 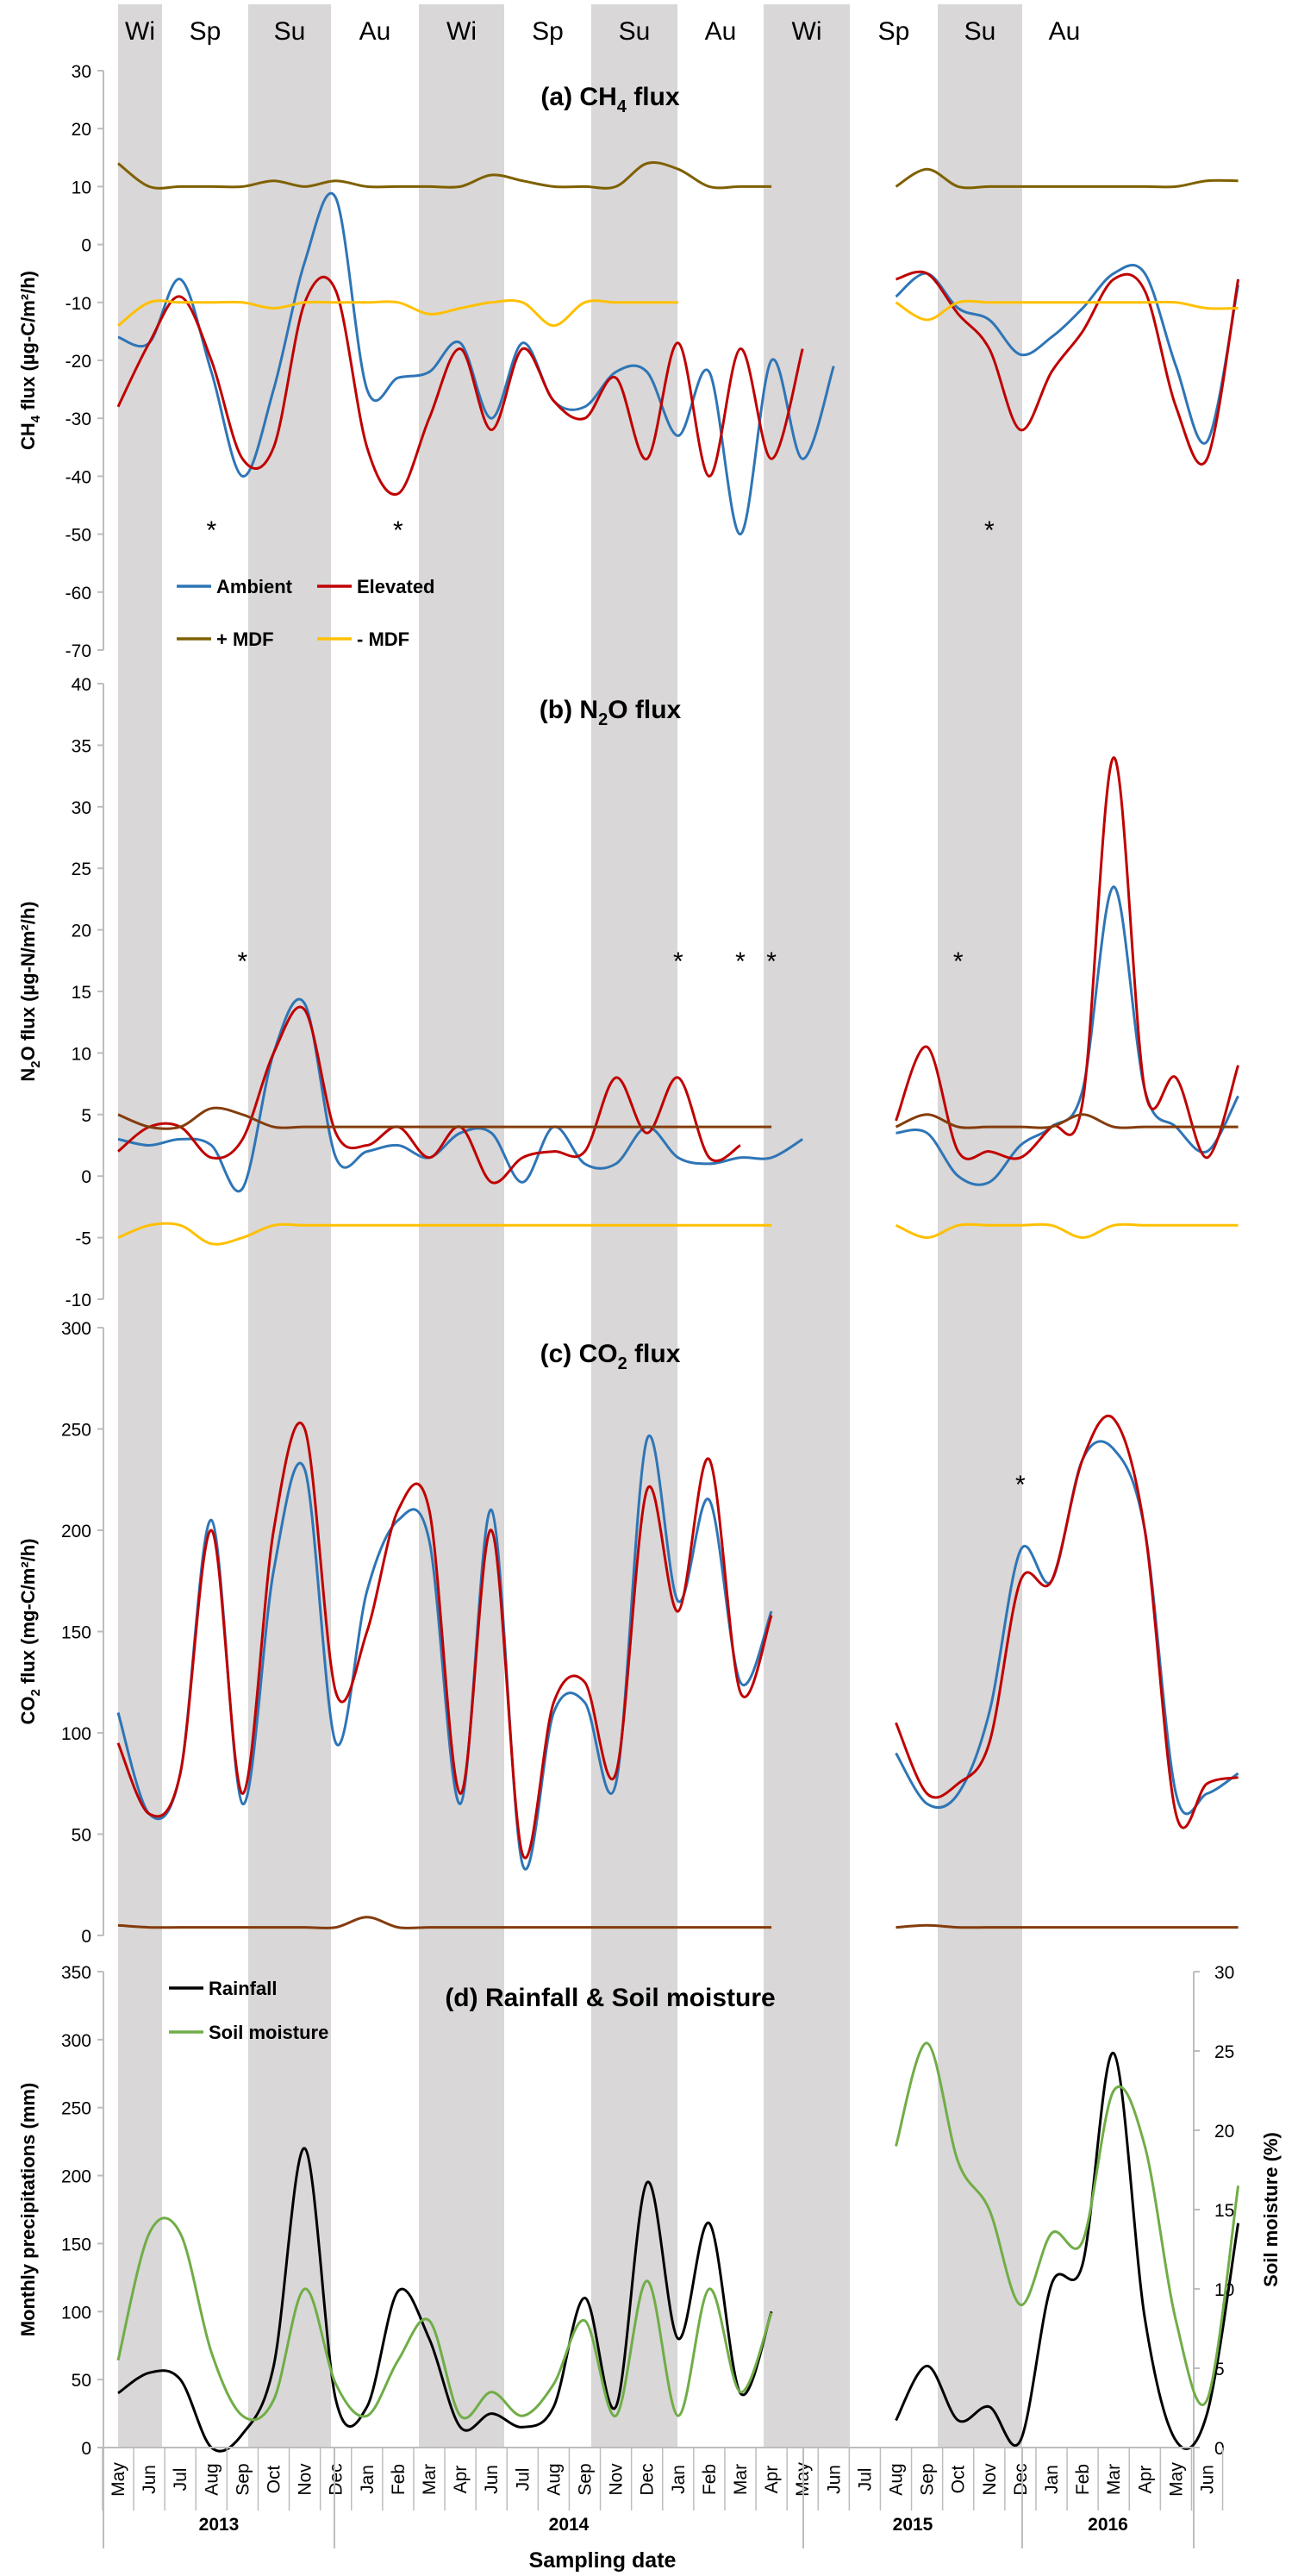 I want to click on y-tick-label: 300, so click(x=76, y=2041).